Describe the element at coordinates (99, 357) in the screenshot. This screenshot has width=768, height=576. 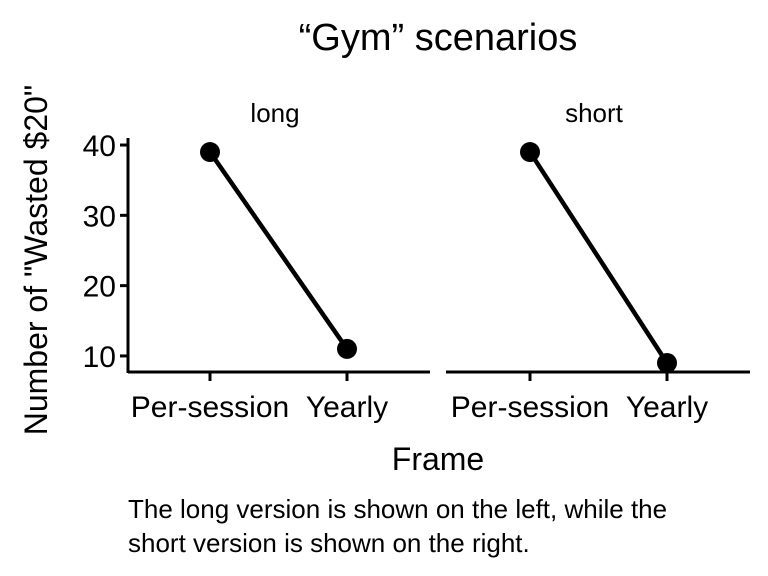
I see `y-tick-label-10: 10` at that location.